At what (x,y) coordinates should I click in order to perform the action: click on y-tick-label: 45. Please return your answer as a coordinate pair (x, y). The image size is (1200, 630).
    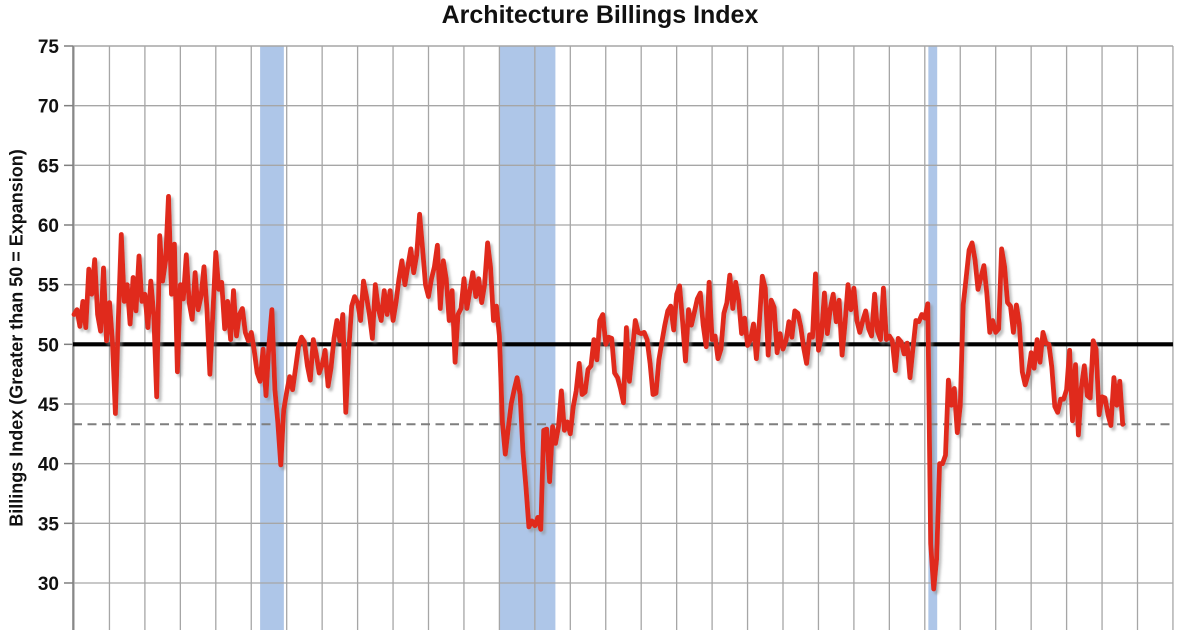
    Looking at the image, I should click on (49, 405).